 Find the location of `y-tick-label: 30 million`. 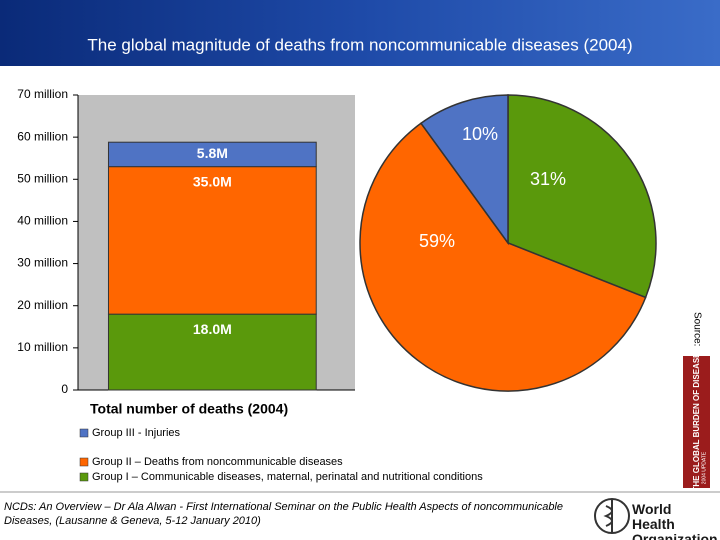

y-tick-label: 30 million is located at coordinates (42, 263).